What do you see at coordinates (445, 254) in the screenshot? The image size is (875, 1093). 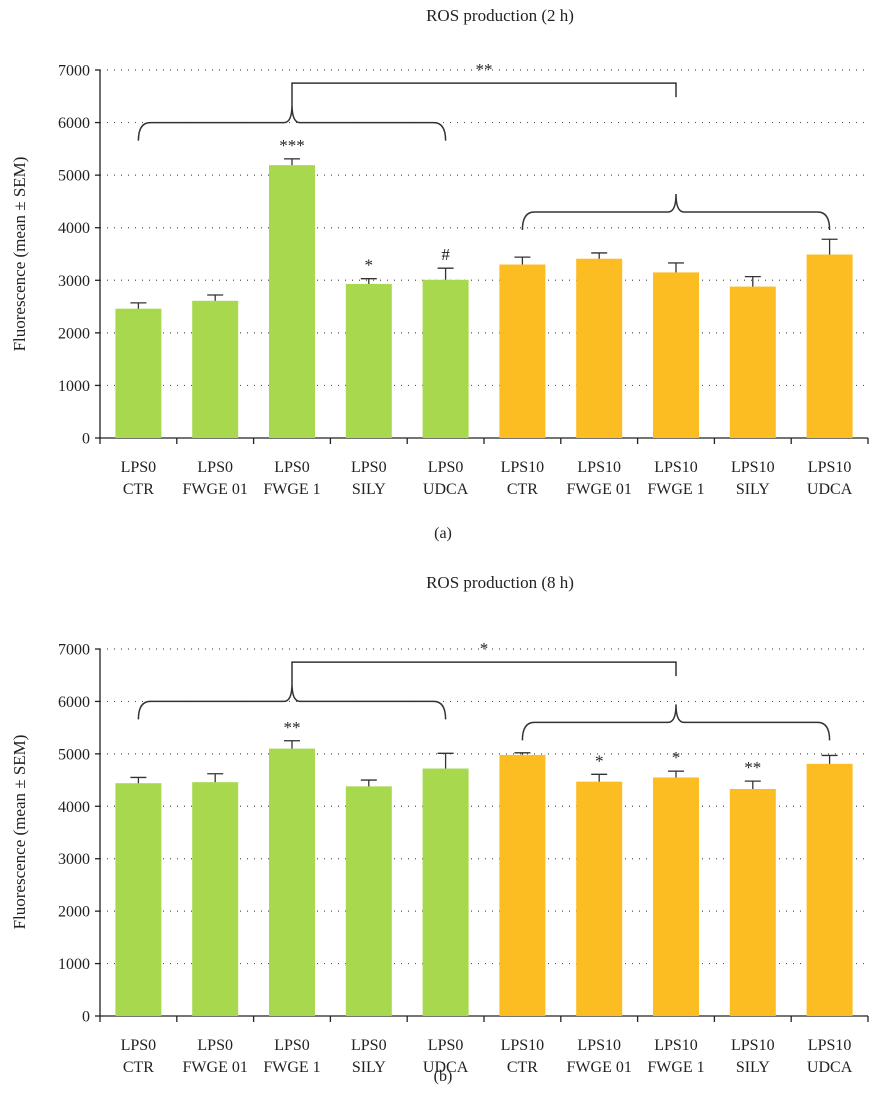 I see `significance-mark: #` at bounding box center [445, 254].